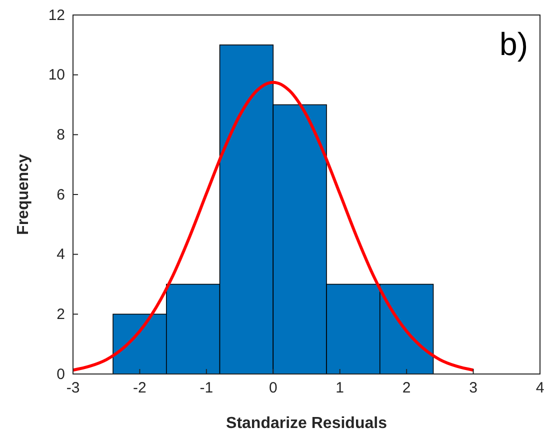 The width and height of the screenshot is (544, 435). Describe the element at coordinates (60, 255) in the screenshot. I see `y-tick-label: 4` at that location.